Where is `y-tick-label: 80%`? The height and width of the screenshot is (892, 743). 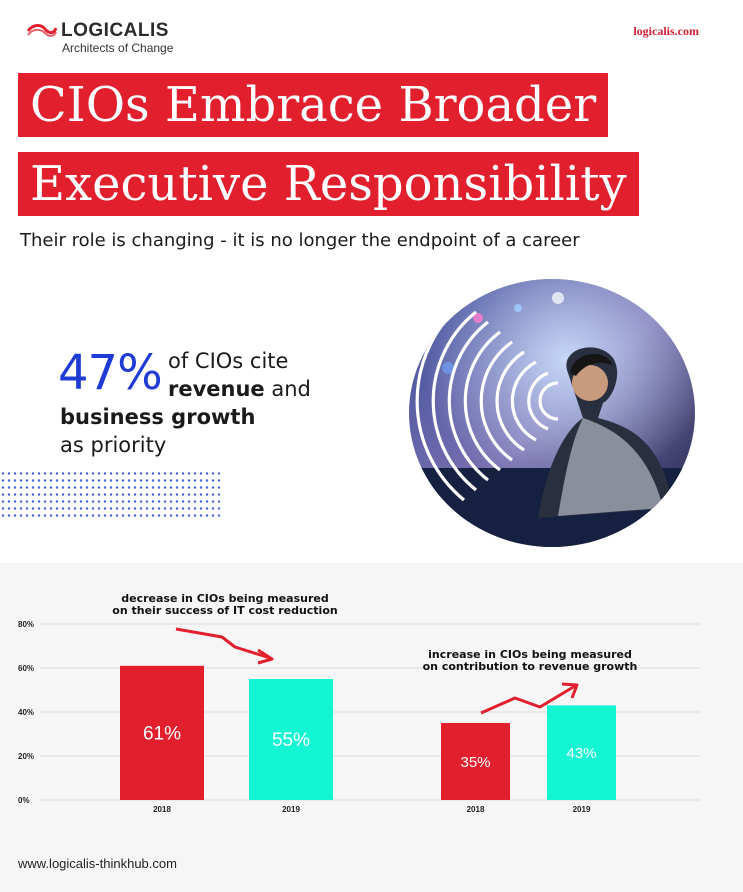 y-tick-label: 80% is located at coordinates (26, 624).